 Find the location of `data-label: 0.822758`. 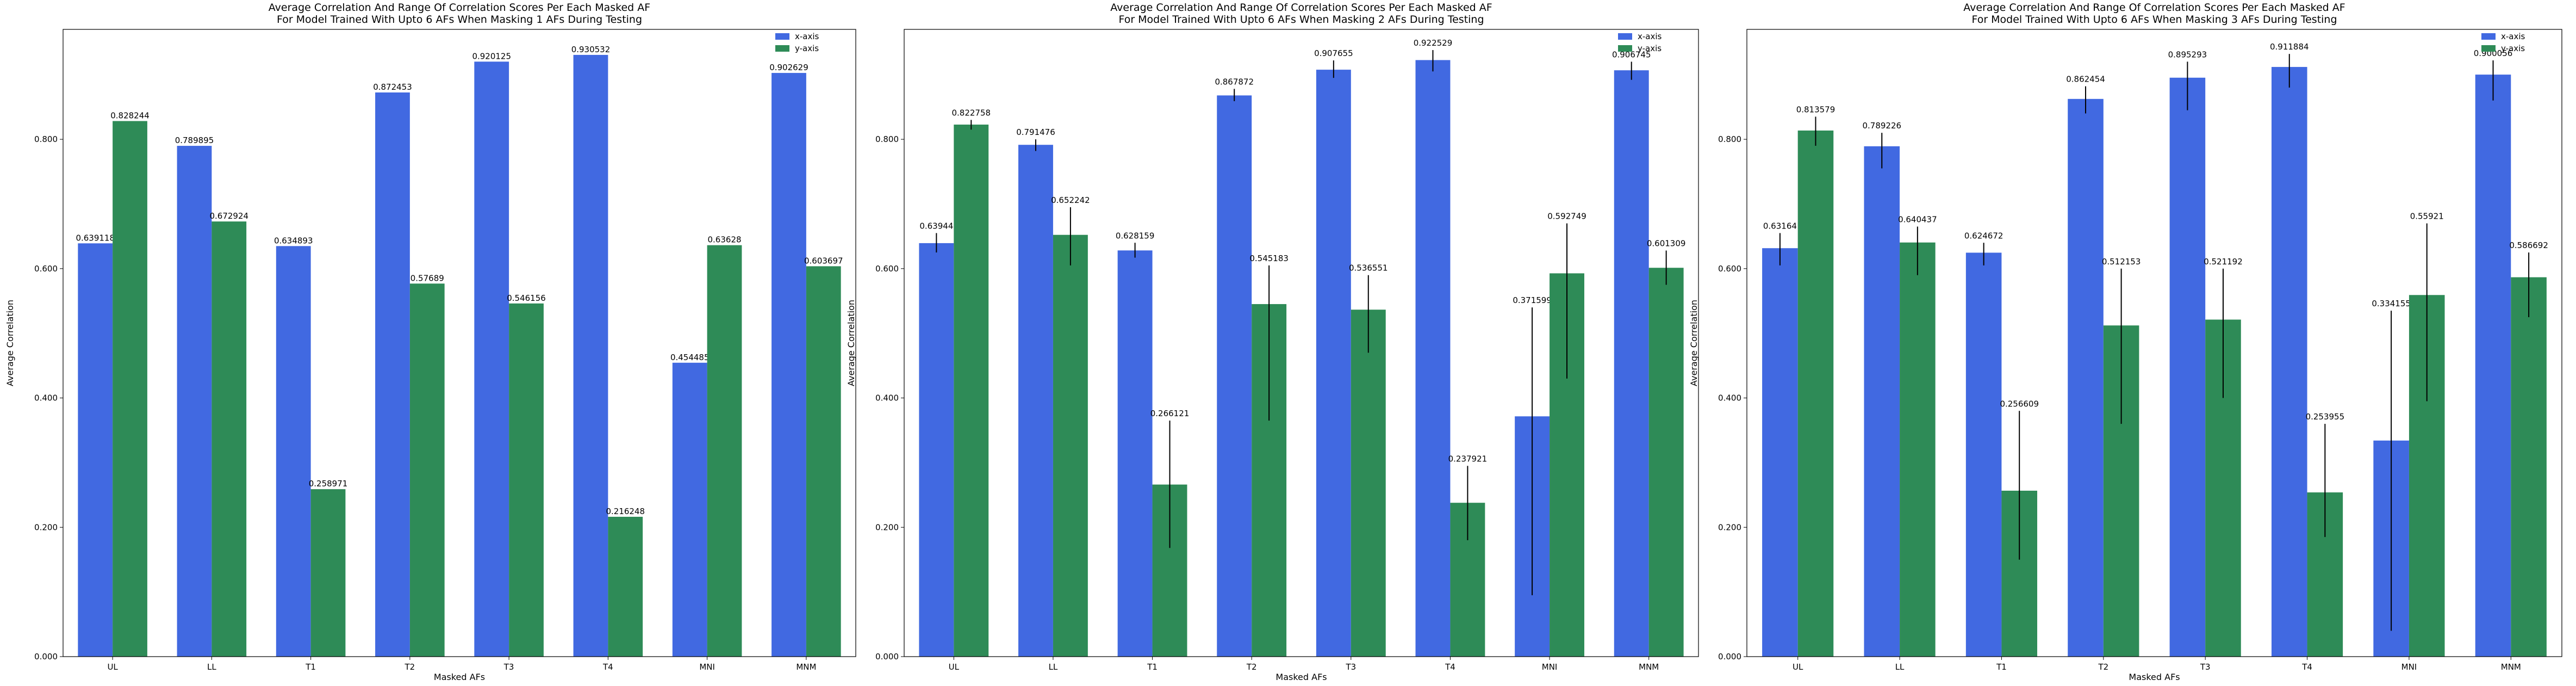

data-label: 0.822758 is located at coordinates (971, 113).